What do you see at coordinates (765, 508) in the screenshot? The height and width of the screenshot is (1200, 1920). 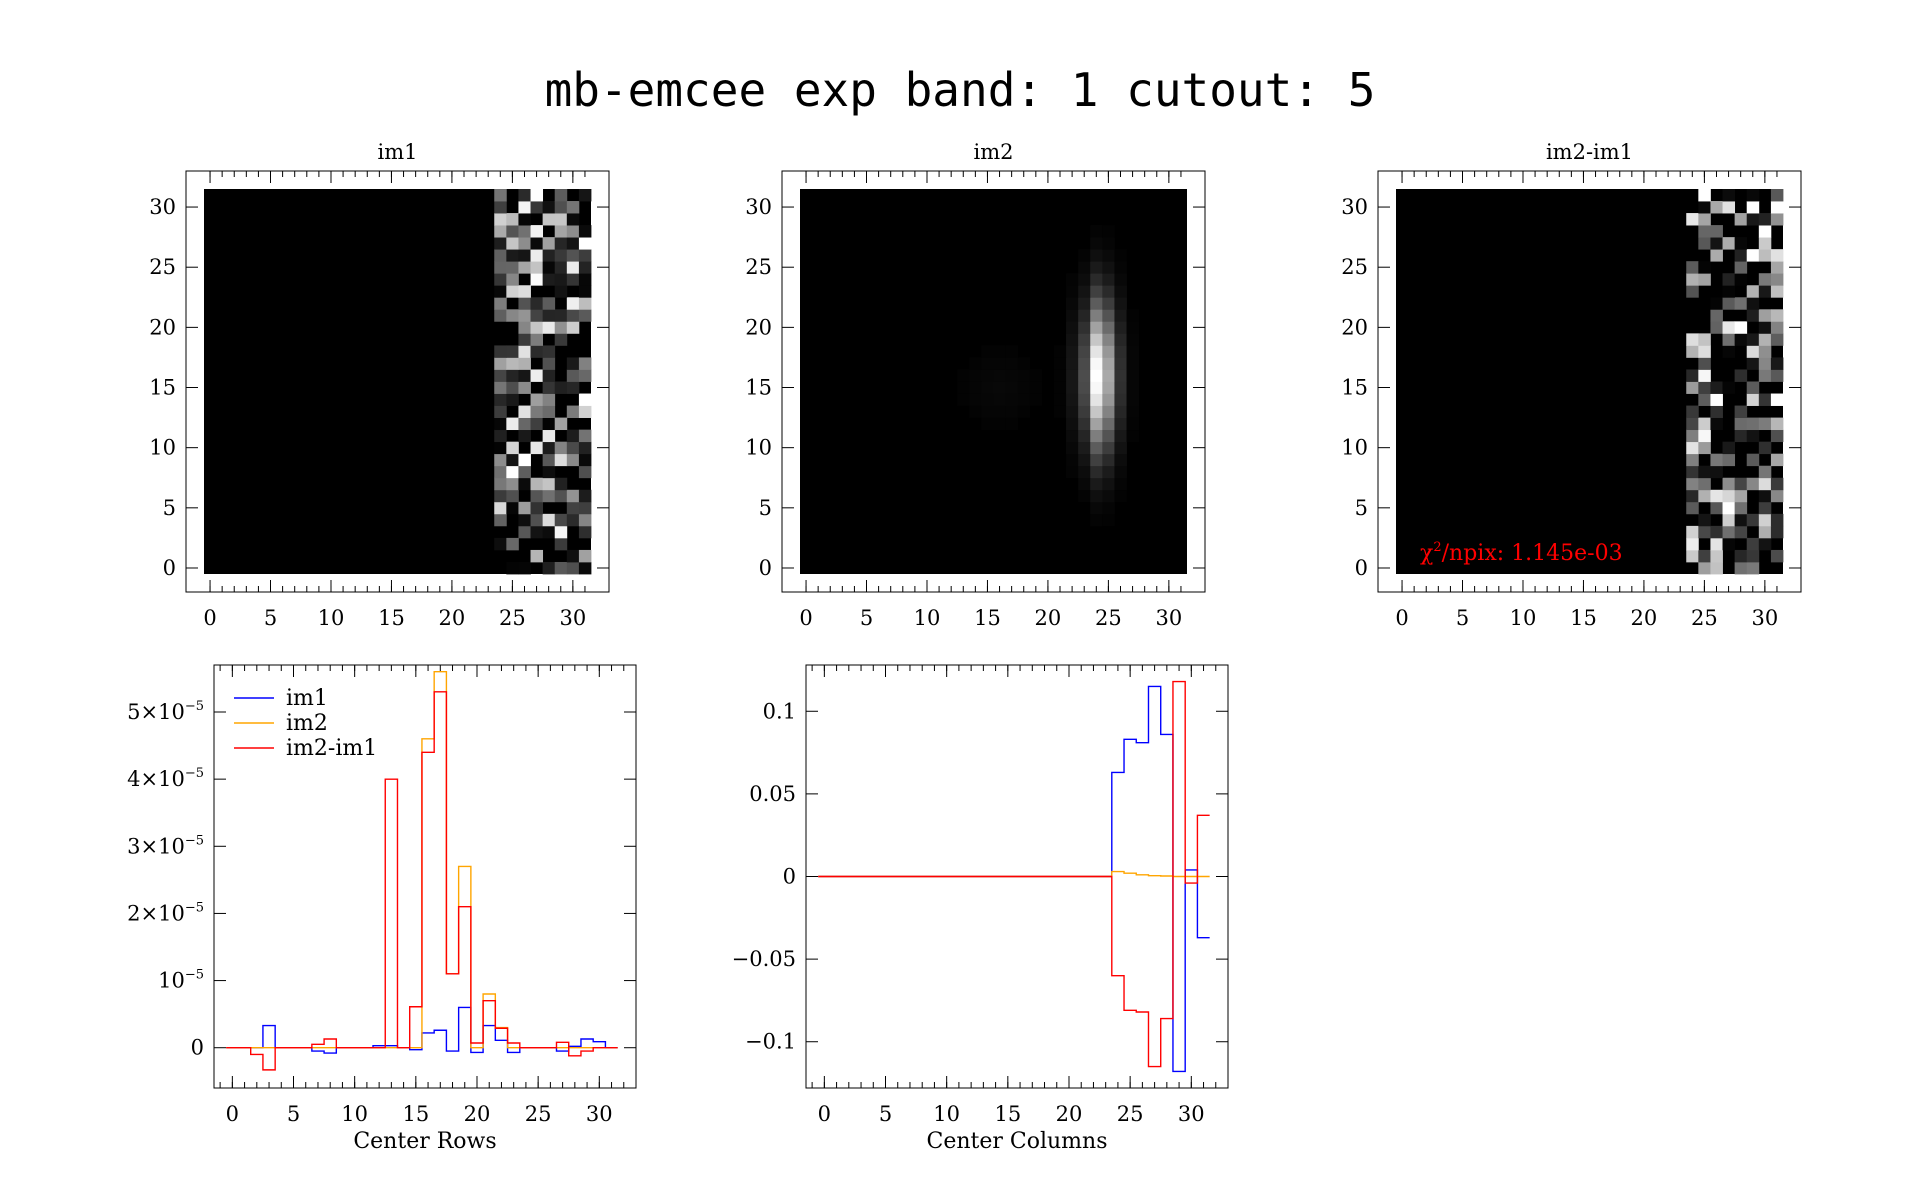 I see `heatmap-ytick-label: 5` at bounding box center [765, 508].